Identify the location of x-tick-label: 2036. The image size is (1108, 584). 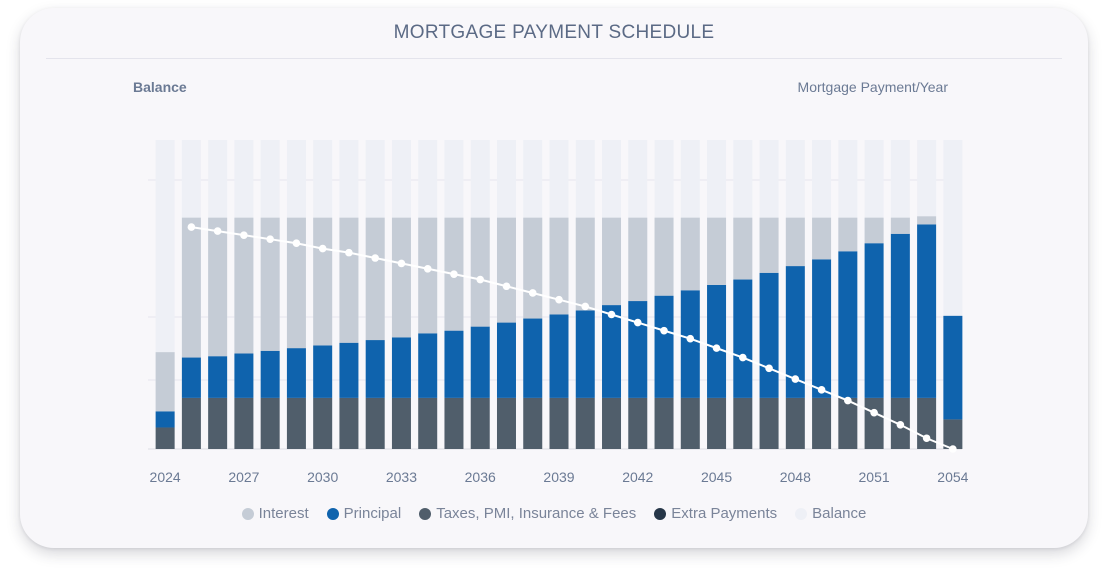
(480, 477).